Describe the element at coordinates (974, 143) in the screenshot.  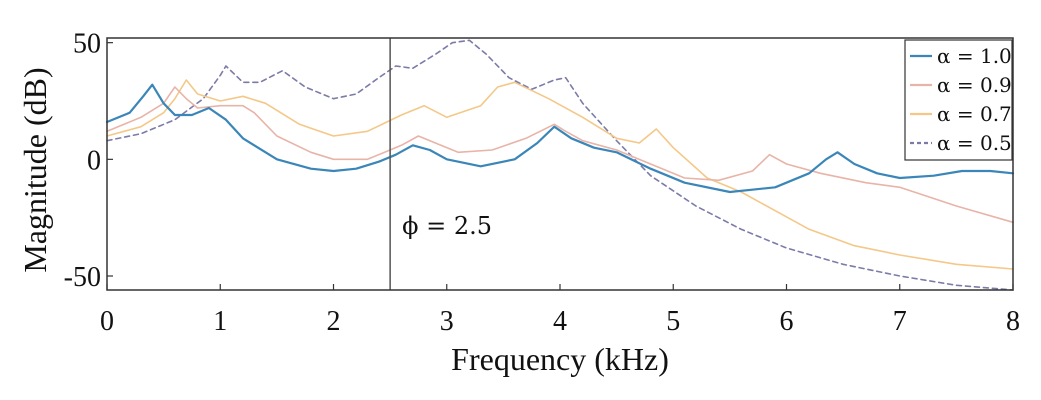
I see `legend-entry-4: α = 0.5` at that location.